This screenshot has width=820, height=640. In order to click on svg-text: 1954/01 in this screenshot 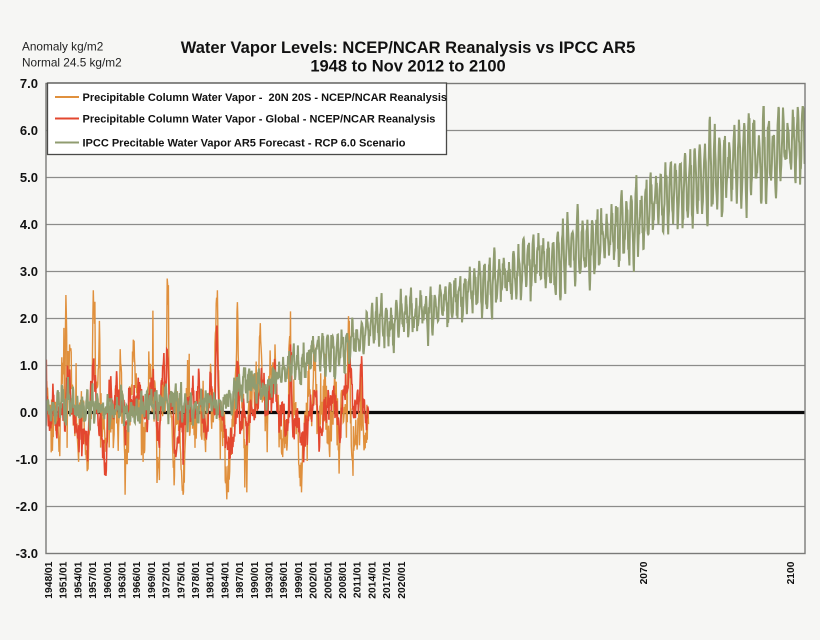, I will do `click(78, 579)`.